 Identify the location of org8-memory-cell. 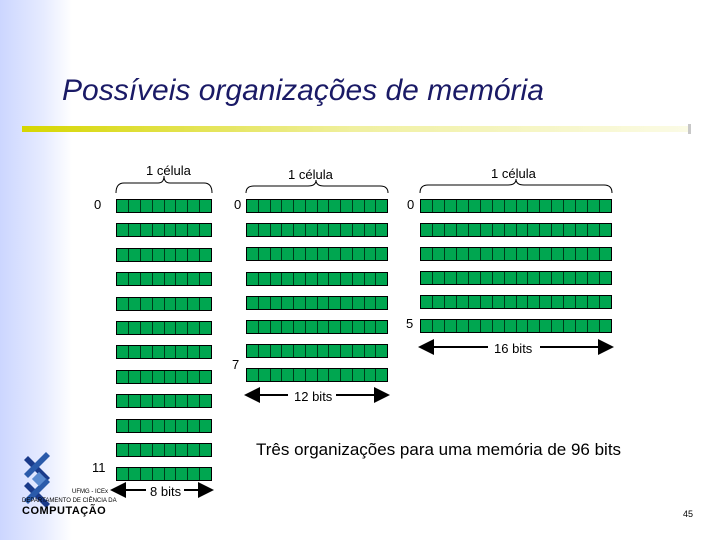
(164, 254).